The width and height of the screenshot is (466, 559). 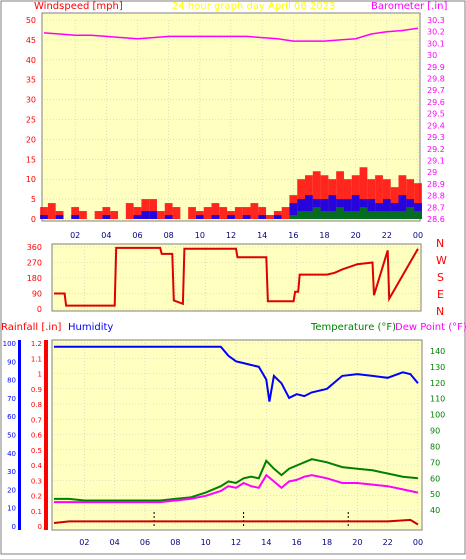 What do you see at coordinates (297, 542) in the screenshot?
I see `temperature-x-tick-label: 16` at bounding box center [297, 542].